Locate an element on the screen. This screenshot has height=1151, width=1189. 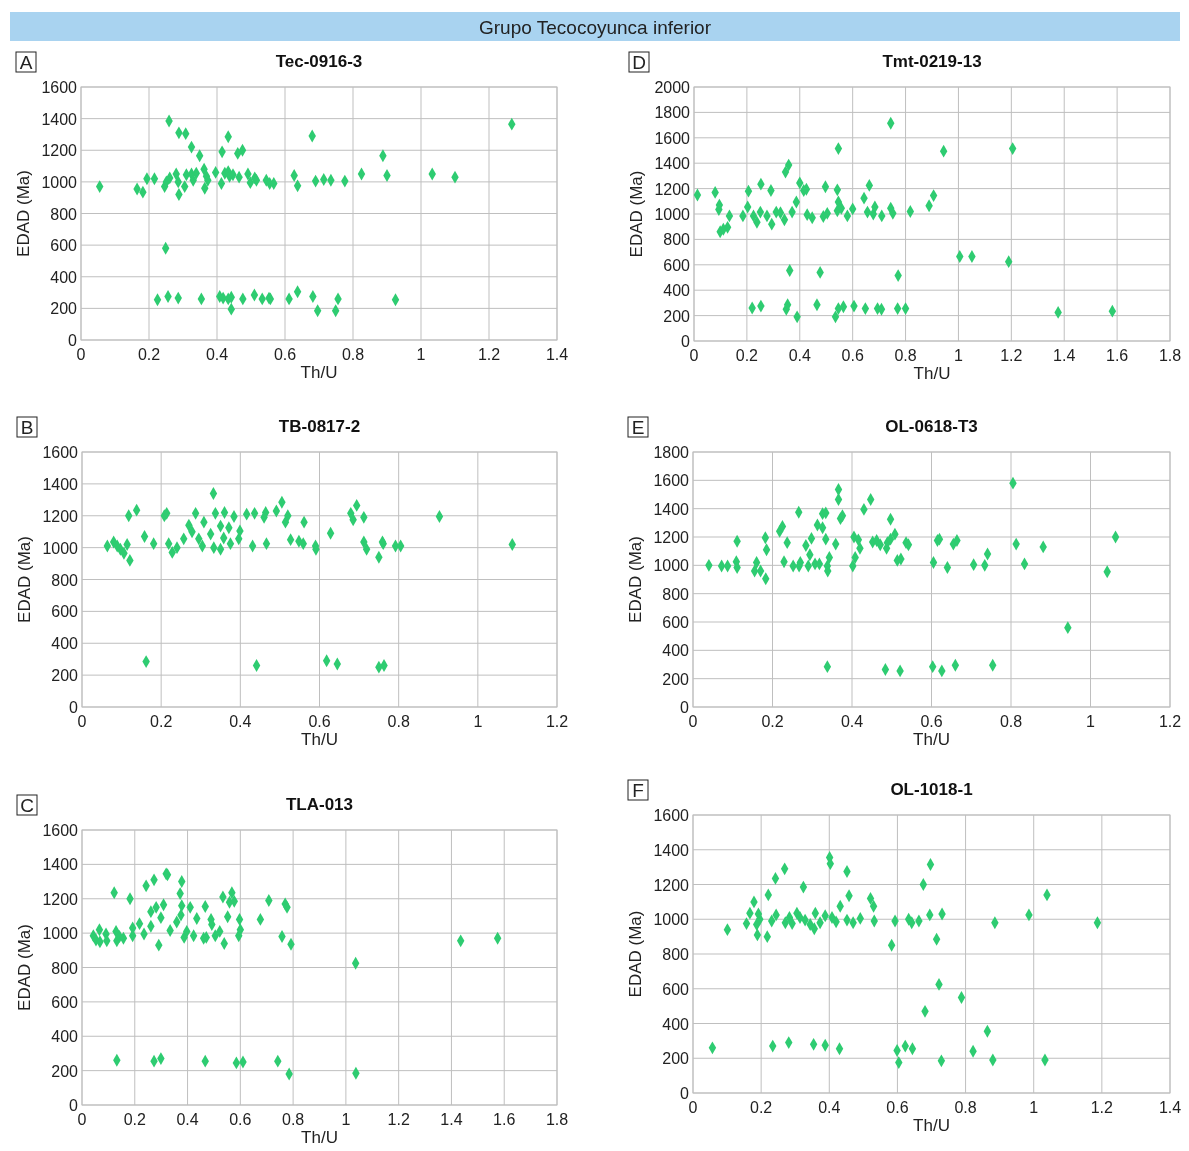
chart-title: Tec-0916-3 is located at coordinates (319, 61).